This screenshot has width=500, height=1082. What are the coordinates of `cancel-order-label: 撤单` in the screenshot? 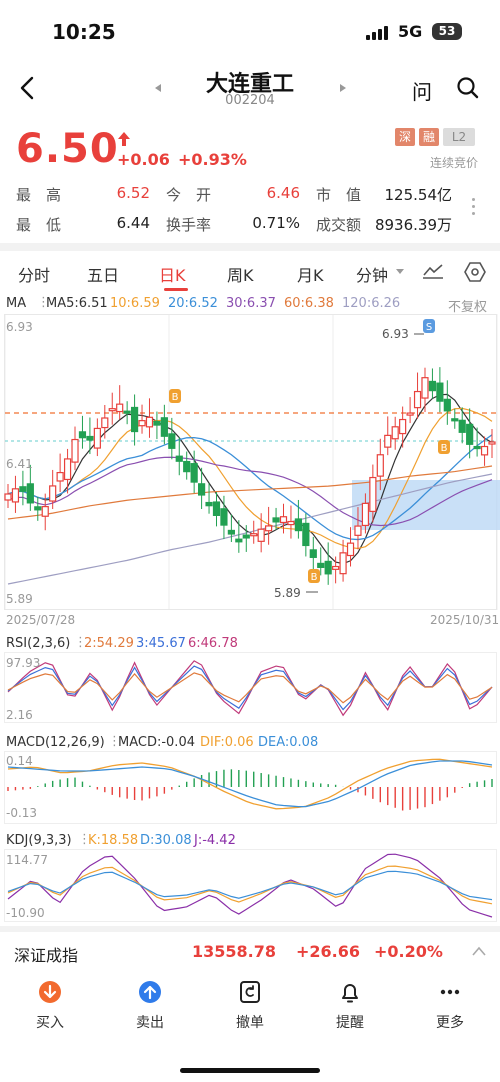 It's located at (250, 1023).